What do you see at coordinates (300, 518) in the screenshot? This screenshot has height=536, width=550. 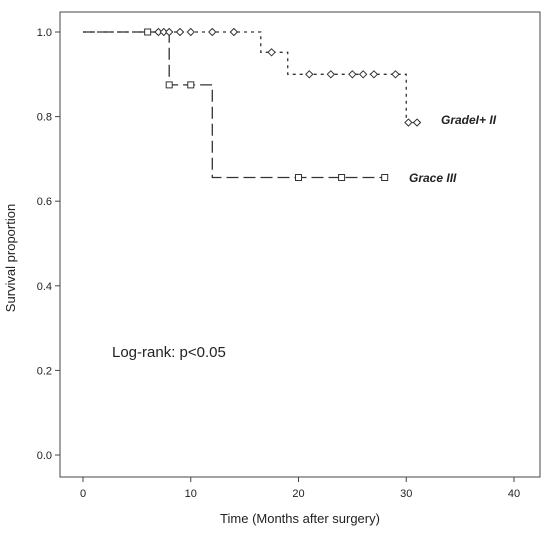 I see `x-axis-title: Time (Months after surgery)` at bounding box center [300, 518].